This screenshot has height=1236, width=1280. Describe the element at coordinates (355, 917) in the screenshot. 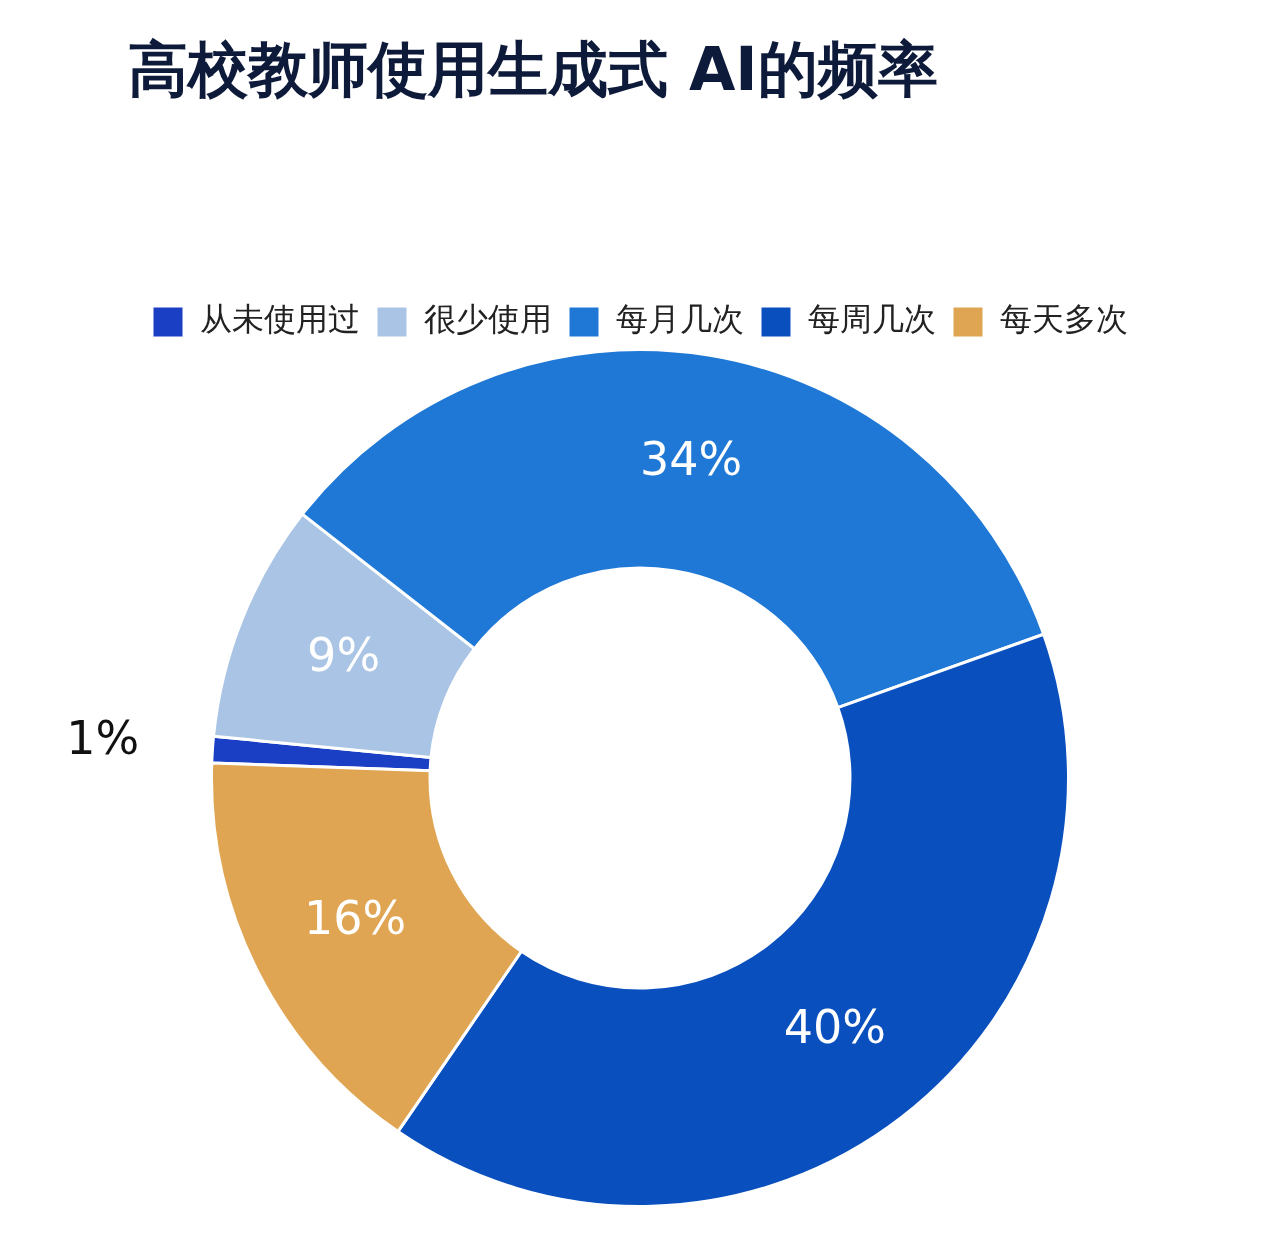

I see `data-label: 16%` at that location.